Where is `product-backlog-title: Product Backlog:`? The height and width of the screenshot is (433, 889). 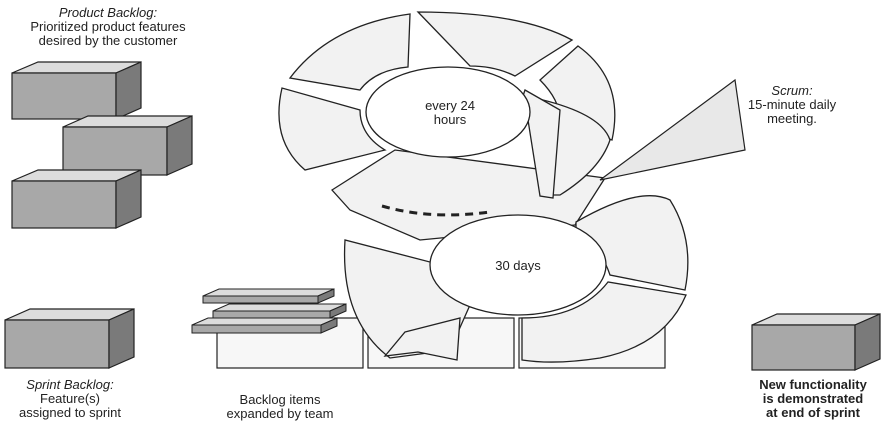 product-backlog-title: Product Backlog: is located at coordinates (108, 12).